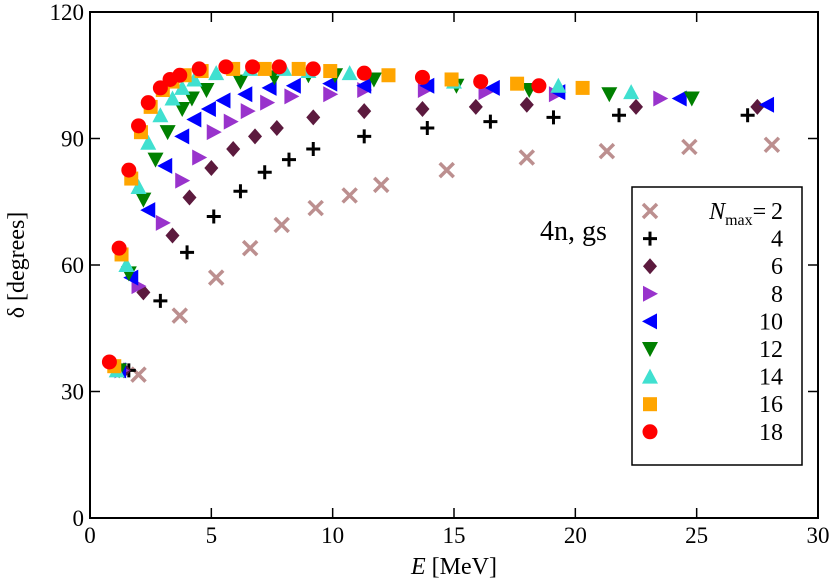 Image resolution: width=830 pixels, height=582 pixels. Describe the element at coordinates (771, 405) in the screenshot. I see `legend-label: 16` at that location.